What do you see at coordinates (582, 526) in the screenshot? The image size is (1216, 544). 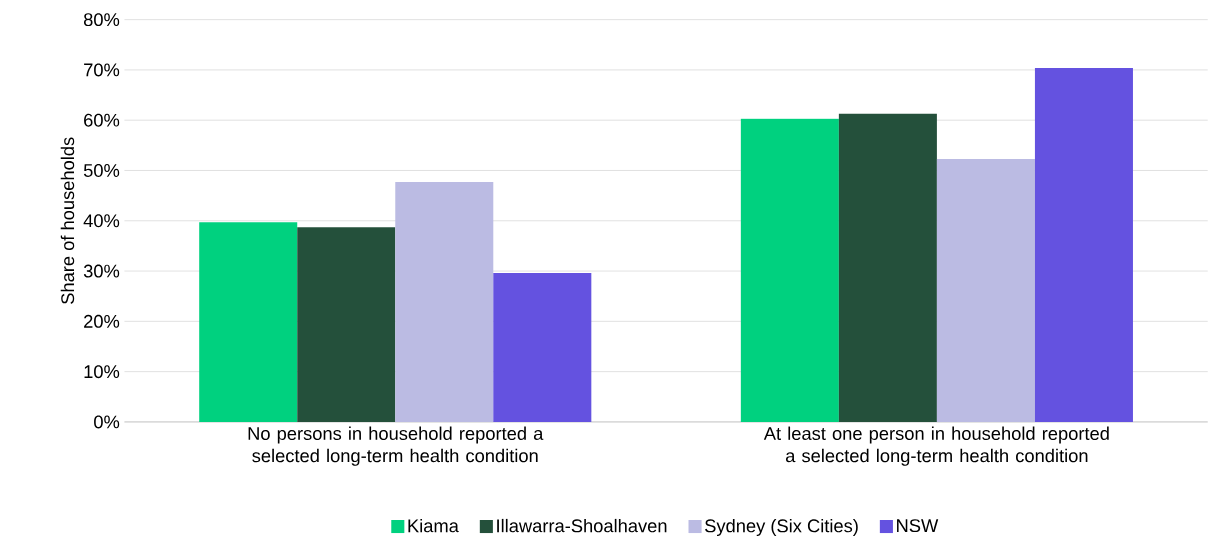 I see `legend-label: Illawarra-Shoalhaven` at bounding box center [582, 526].